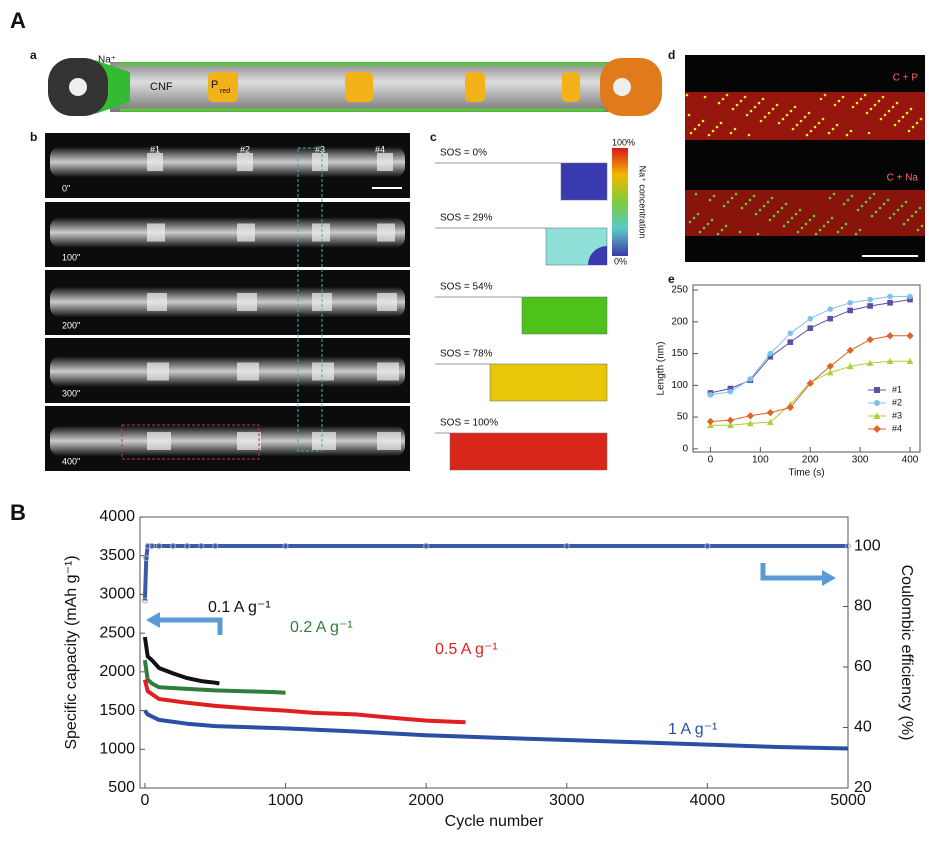 The image size is (929, 848). What do you see at coordinates (117, 555) in the screenshot?
I see `y-tick-label: 3500` at bounding box center [117, 555].